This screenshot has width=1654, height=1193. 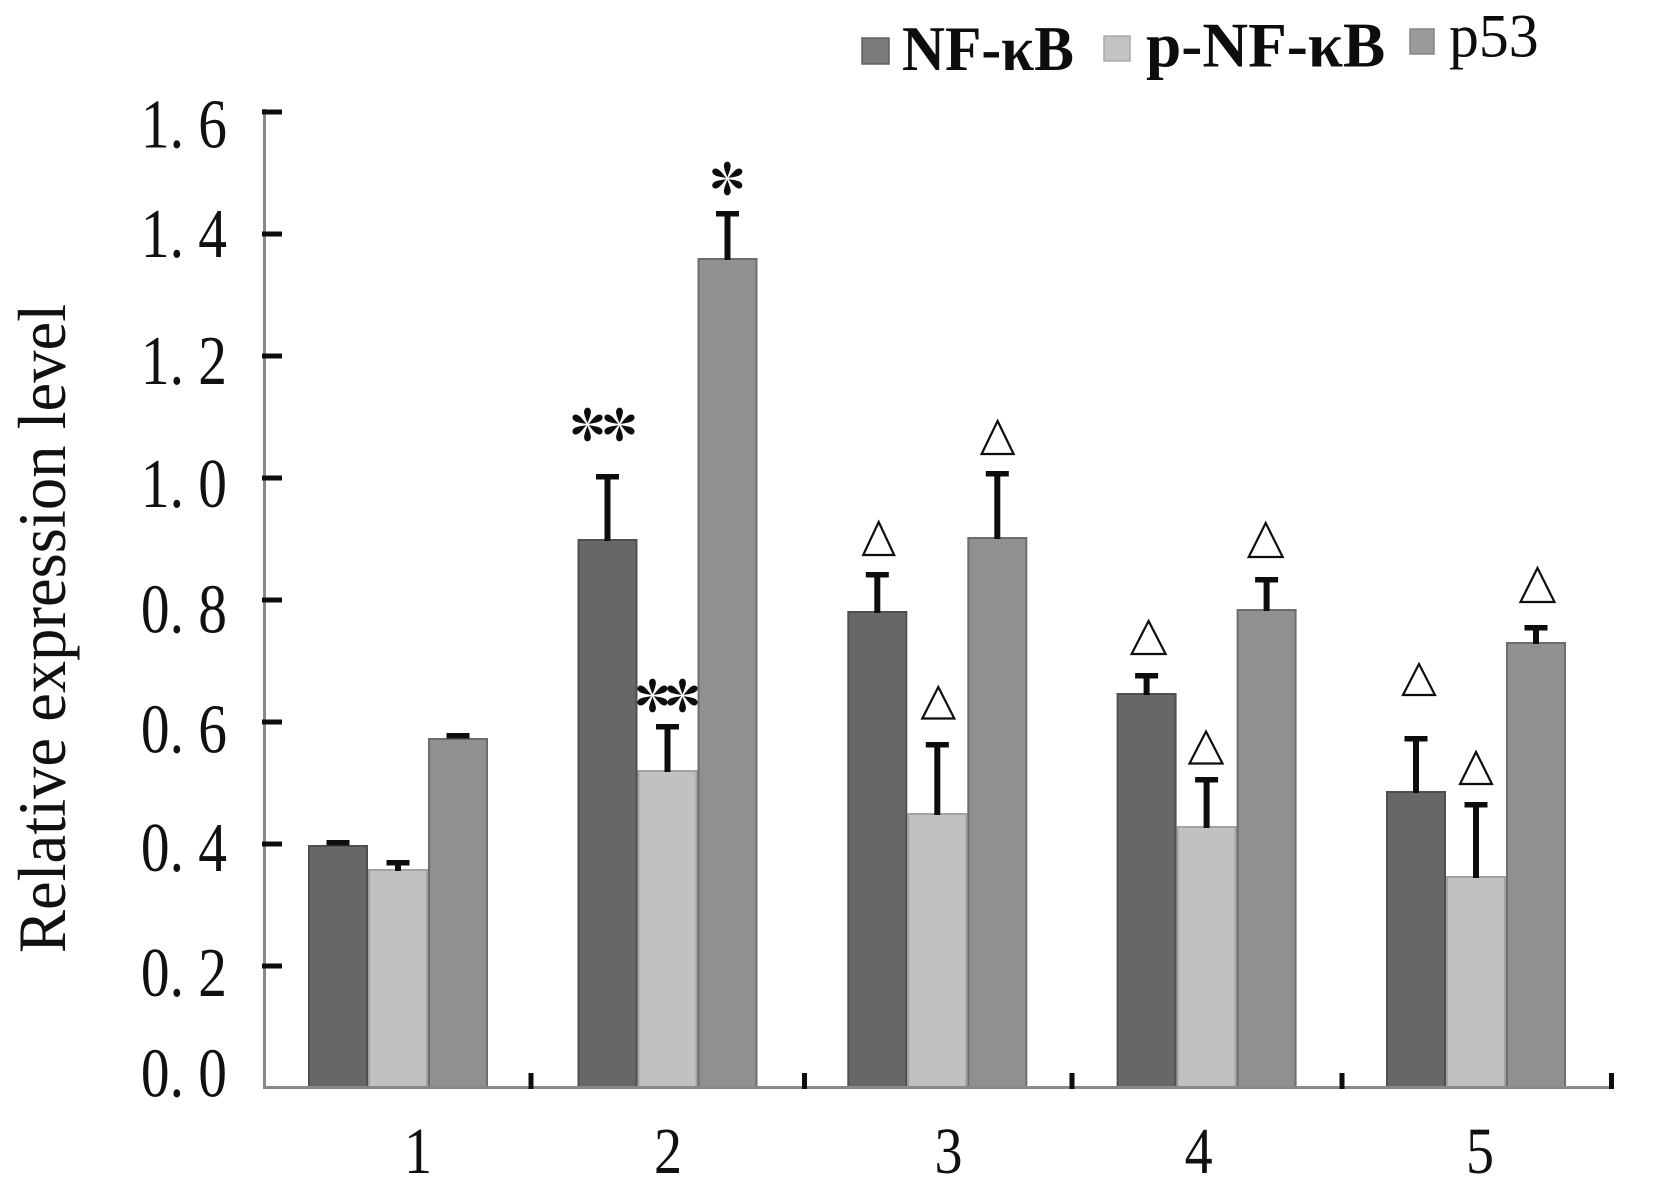 What do you see at coordinates (1494, 37) in the screenshot?
I see `svg-text: p53` at bounding box center [1494, 37].